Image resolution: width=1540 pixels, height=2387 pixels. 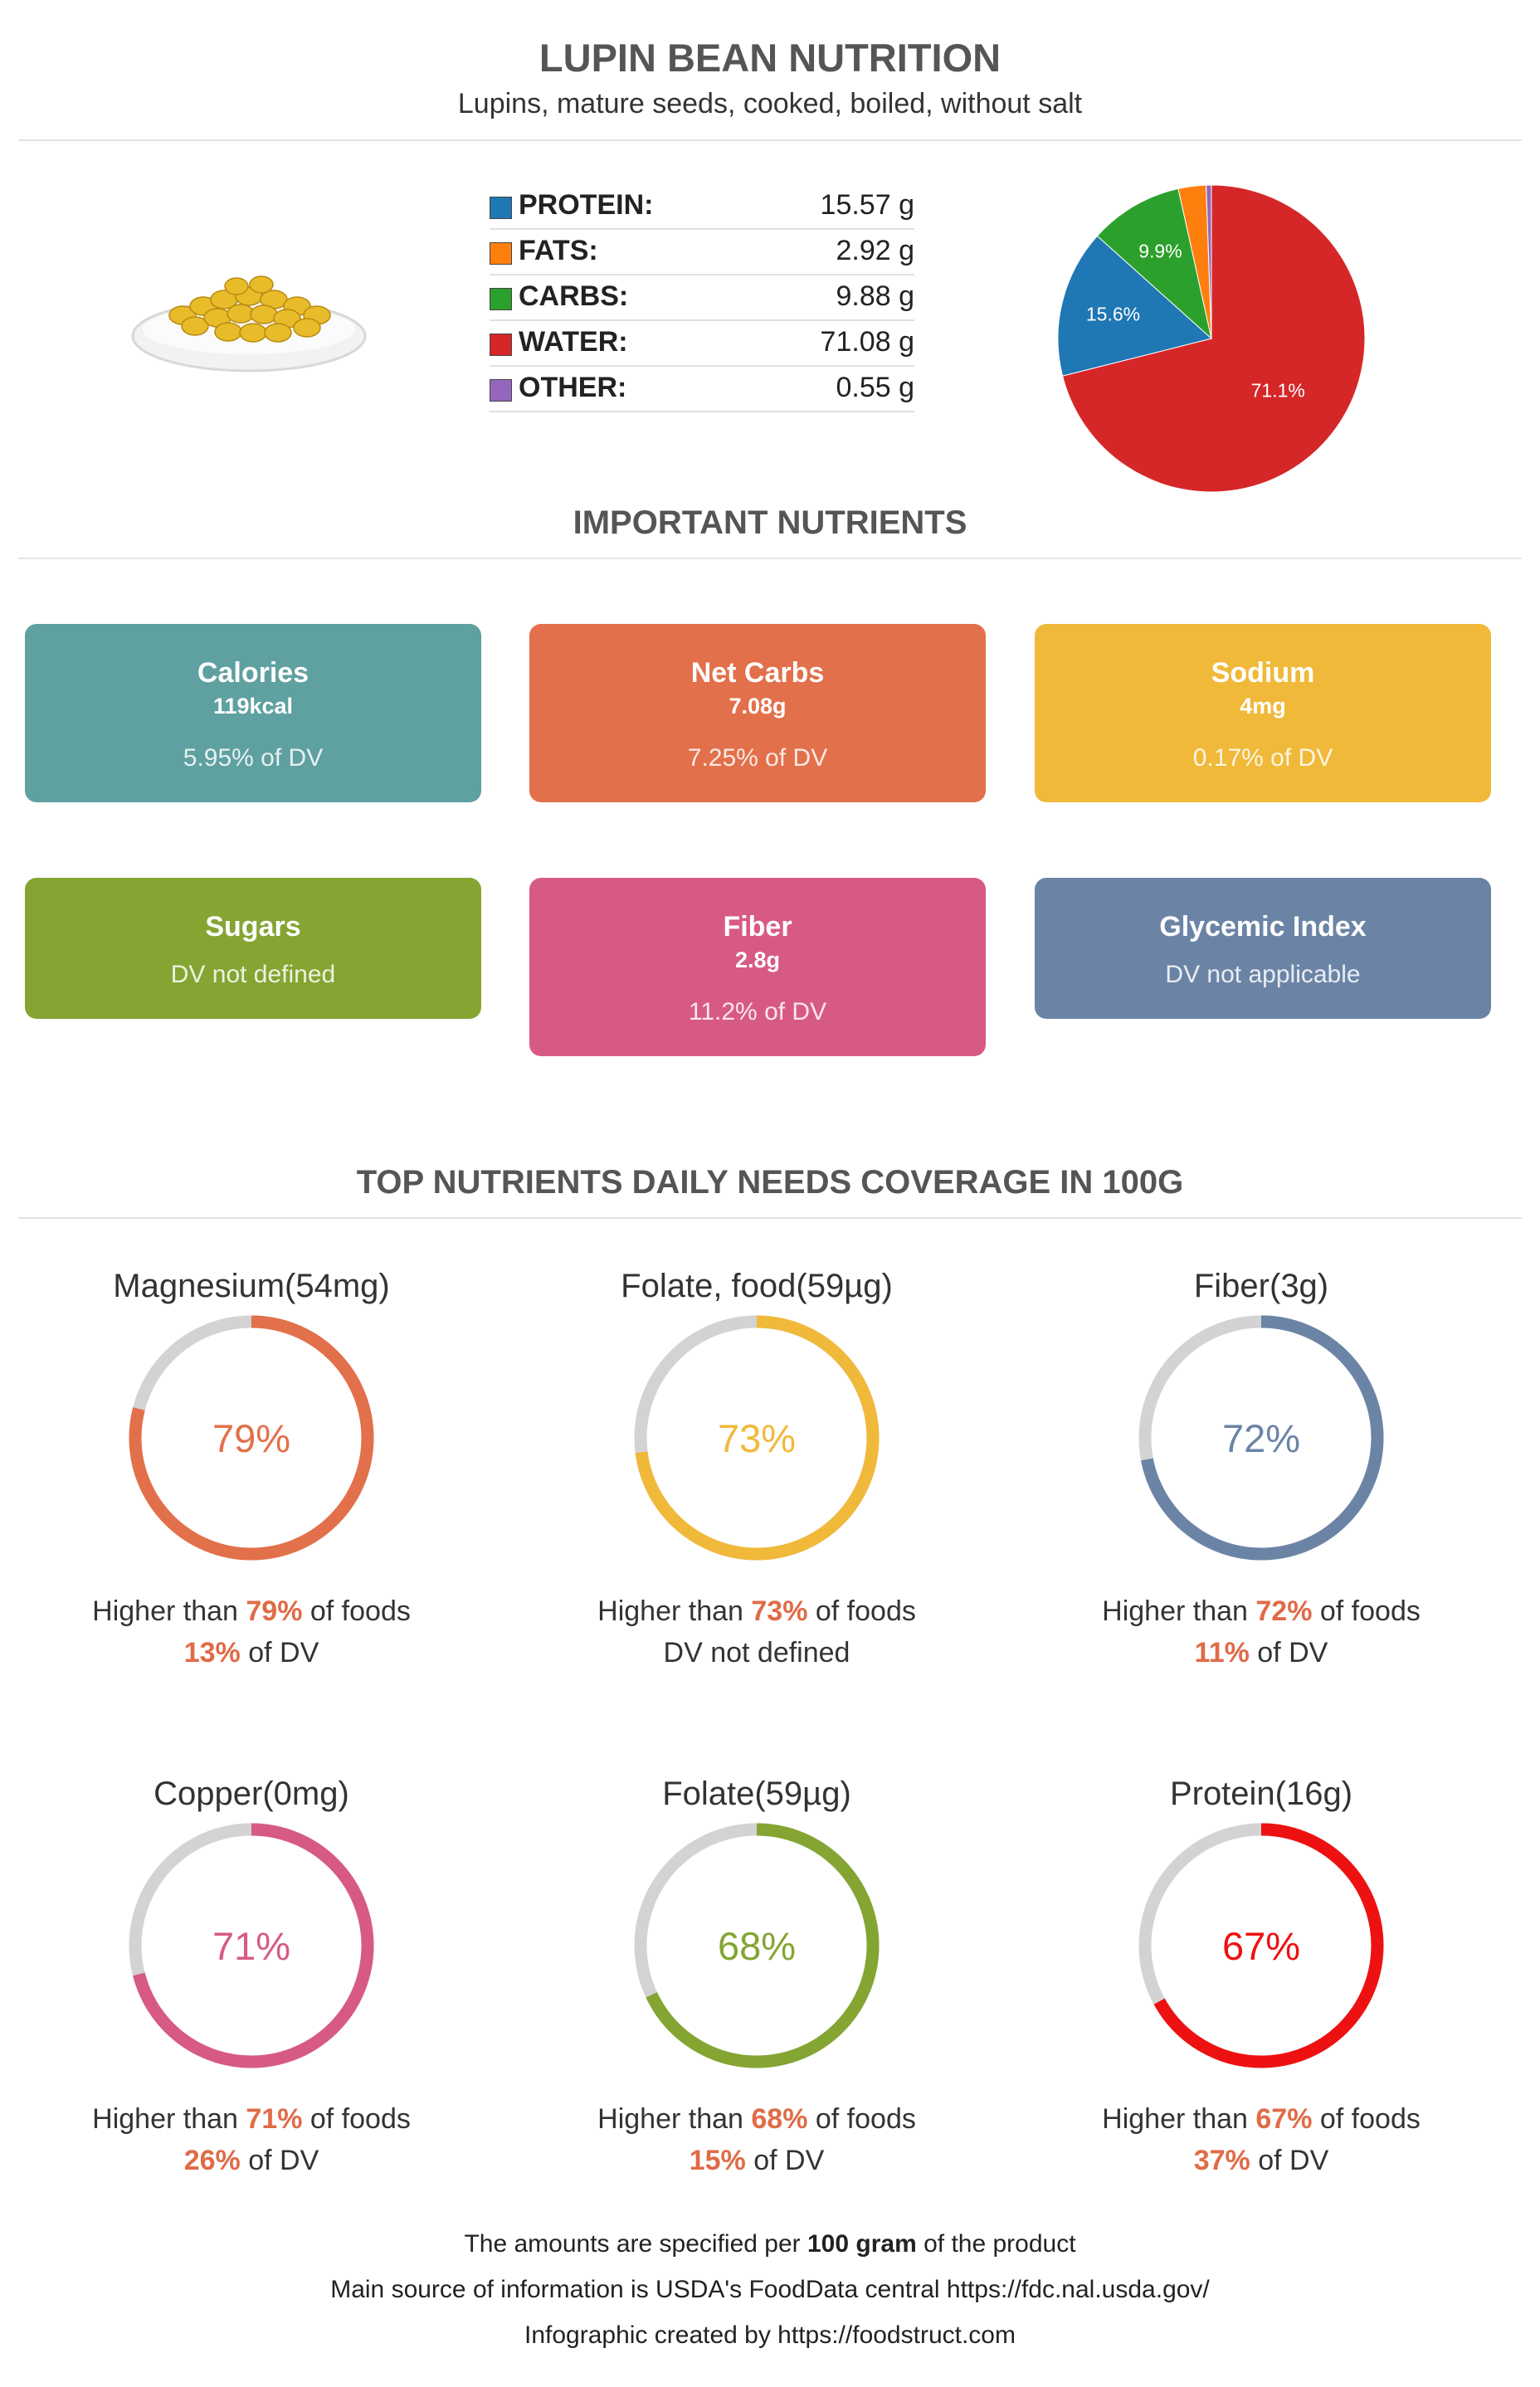 What do you see at coordinates (867, 342) in the screenshot?
I see `macro-value: 71.08 g` at bounding box center [867, 342].